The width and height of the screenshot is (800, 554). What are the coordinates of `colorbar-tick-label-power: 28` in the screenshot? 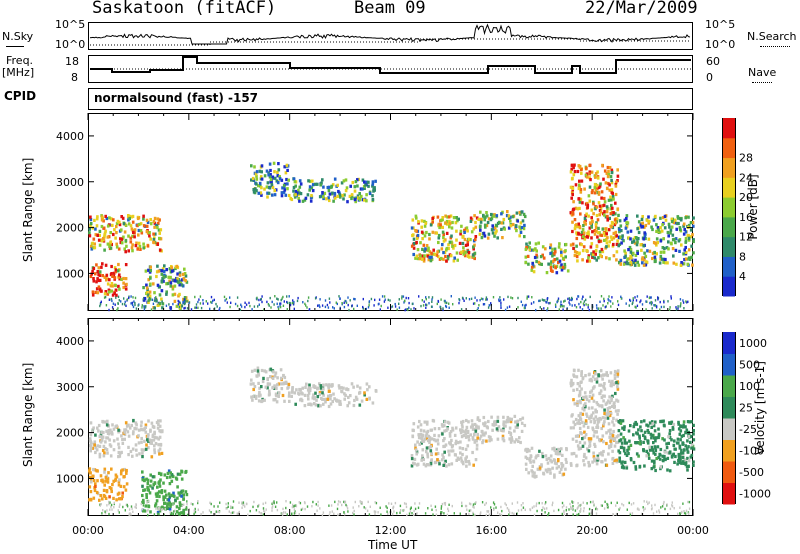 It's located at (746, 158).